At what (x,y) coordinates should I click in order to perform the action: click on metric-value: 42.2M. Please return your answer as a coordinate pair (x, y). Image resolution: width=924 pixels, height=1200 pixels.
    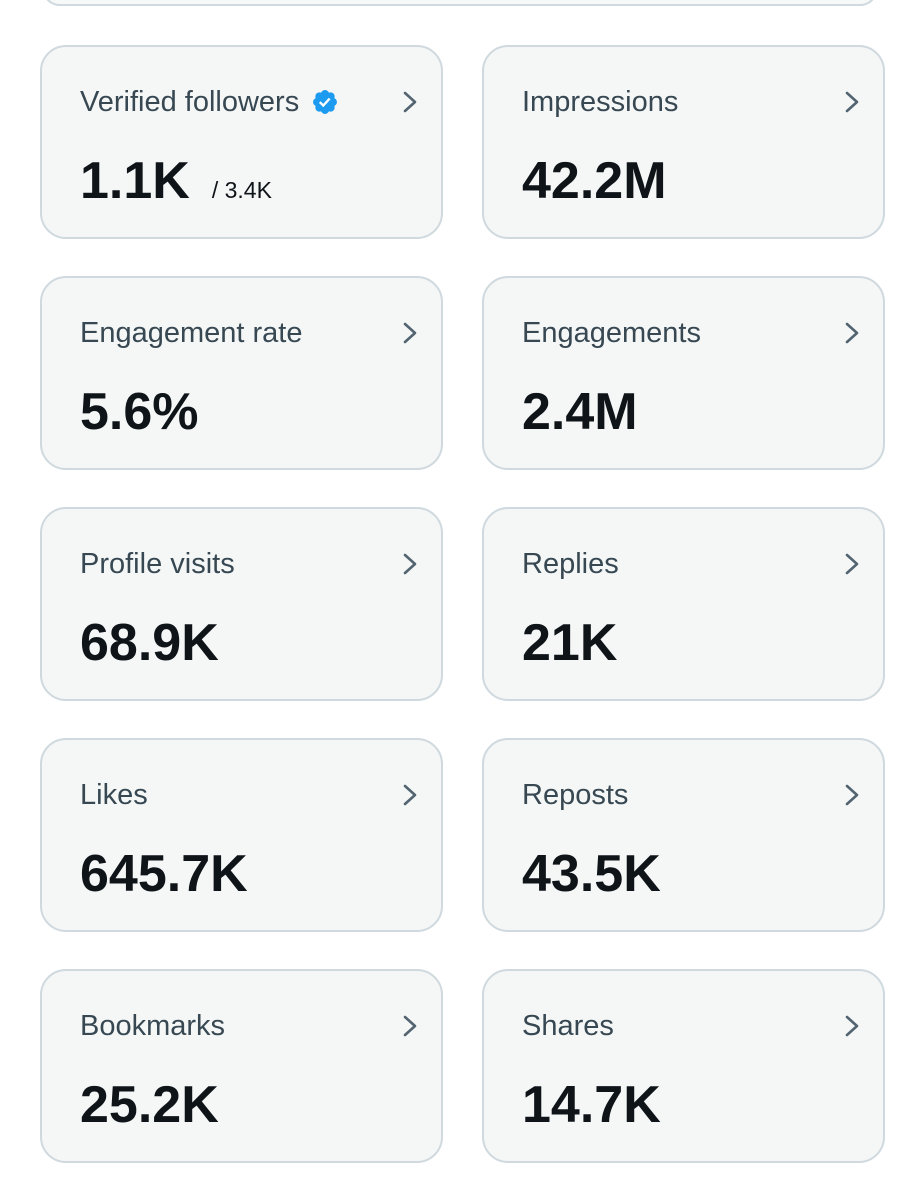
    Looking at the image, I should click on (594, 181).